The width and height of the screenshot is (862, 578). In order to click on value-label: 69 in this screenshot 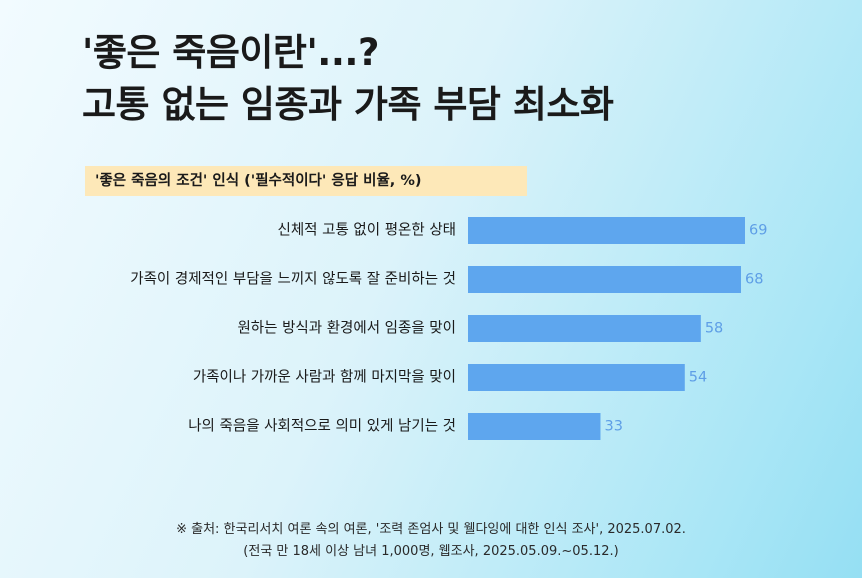, I will do `click(758, 231)`.